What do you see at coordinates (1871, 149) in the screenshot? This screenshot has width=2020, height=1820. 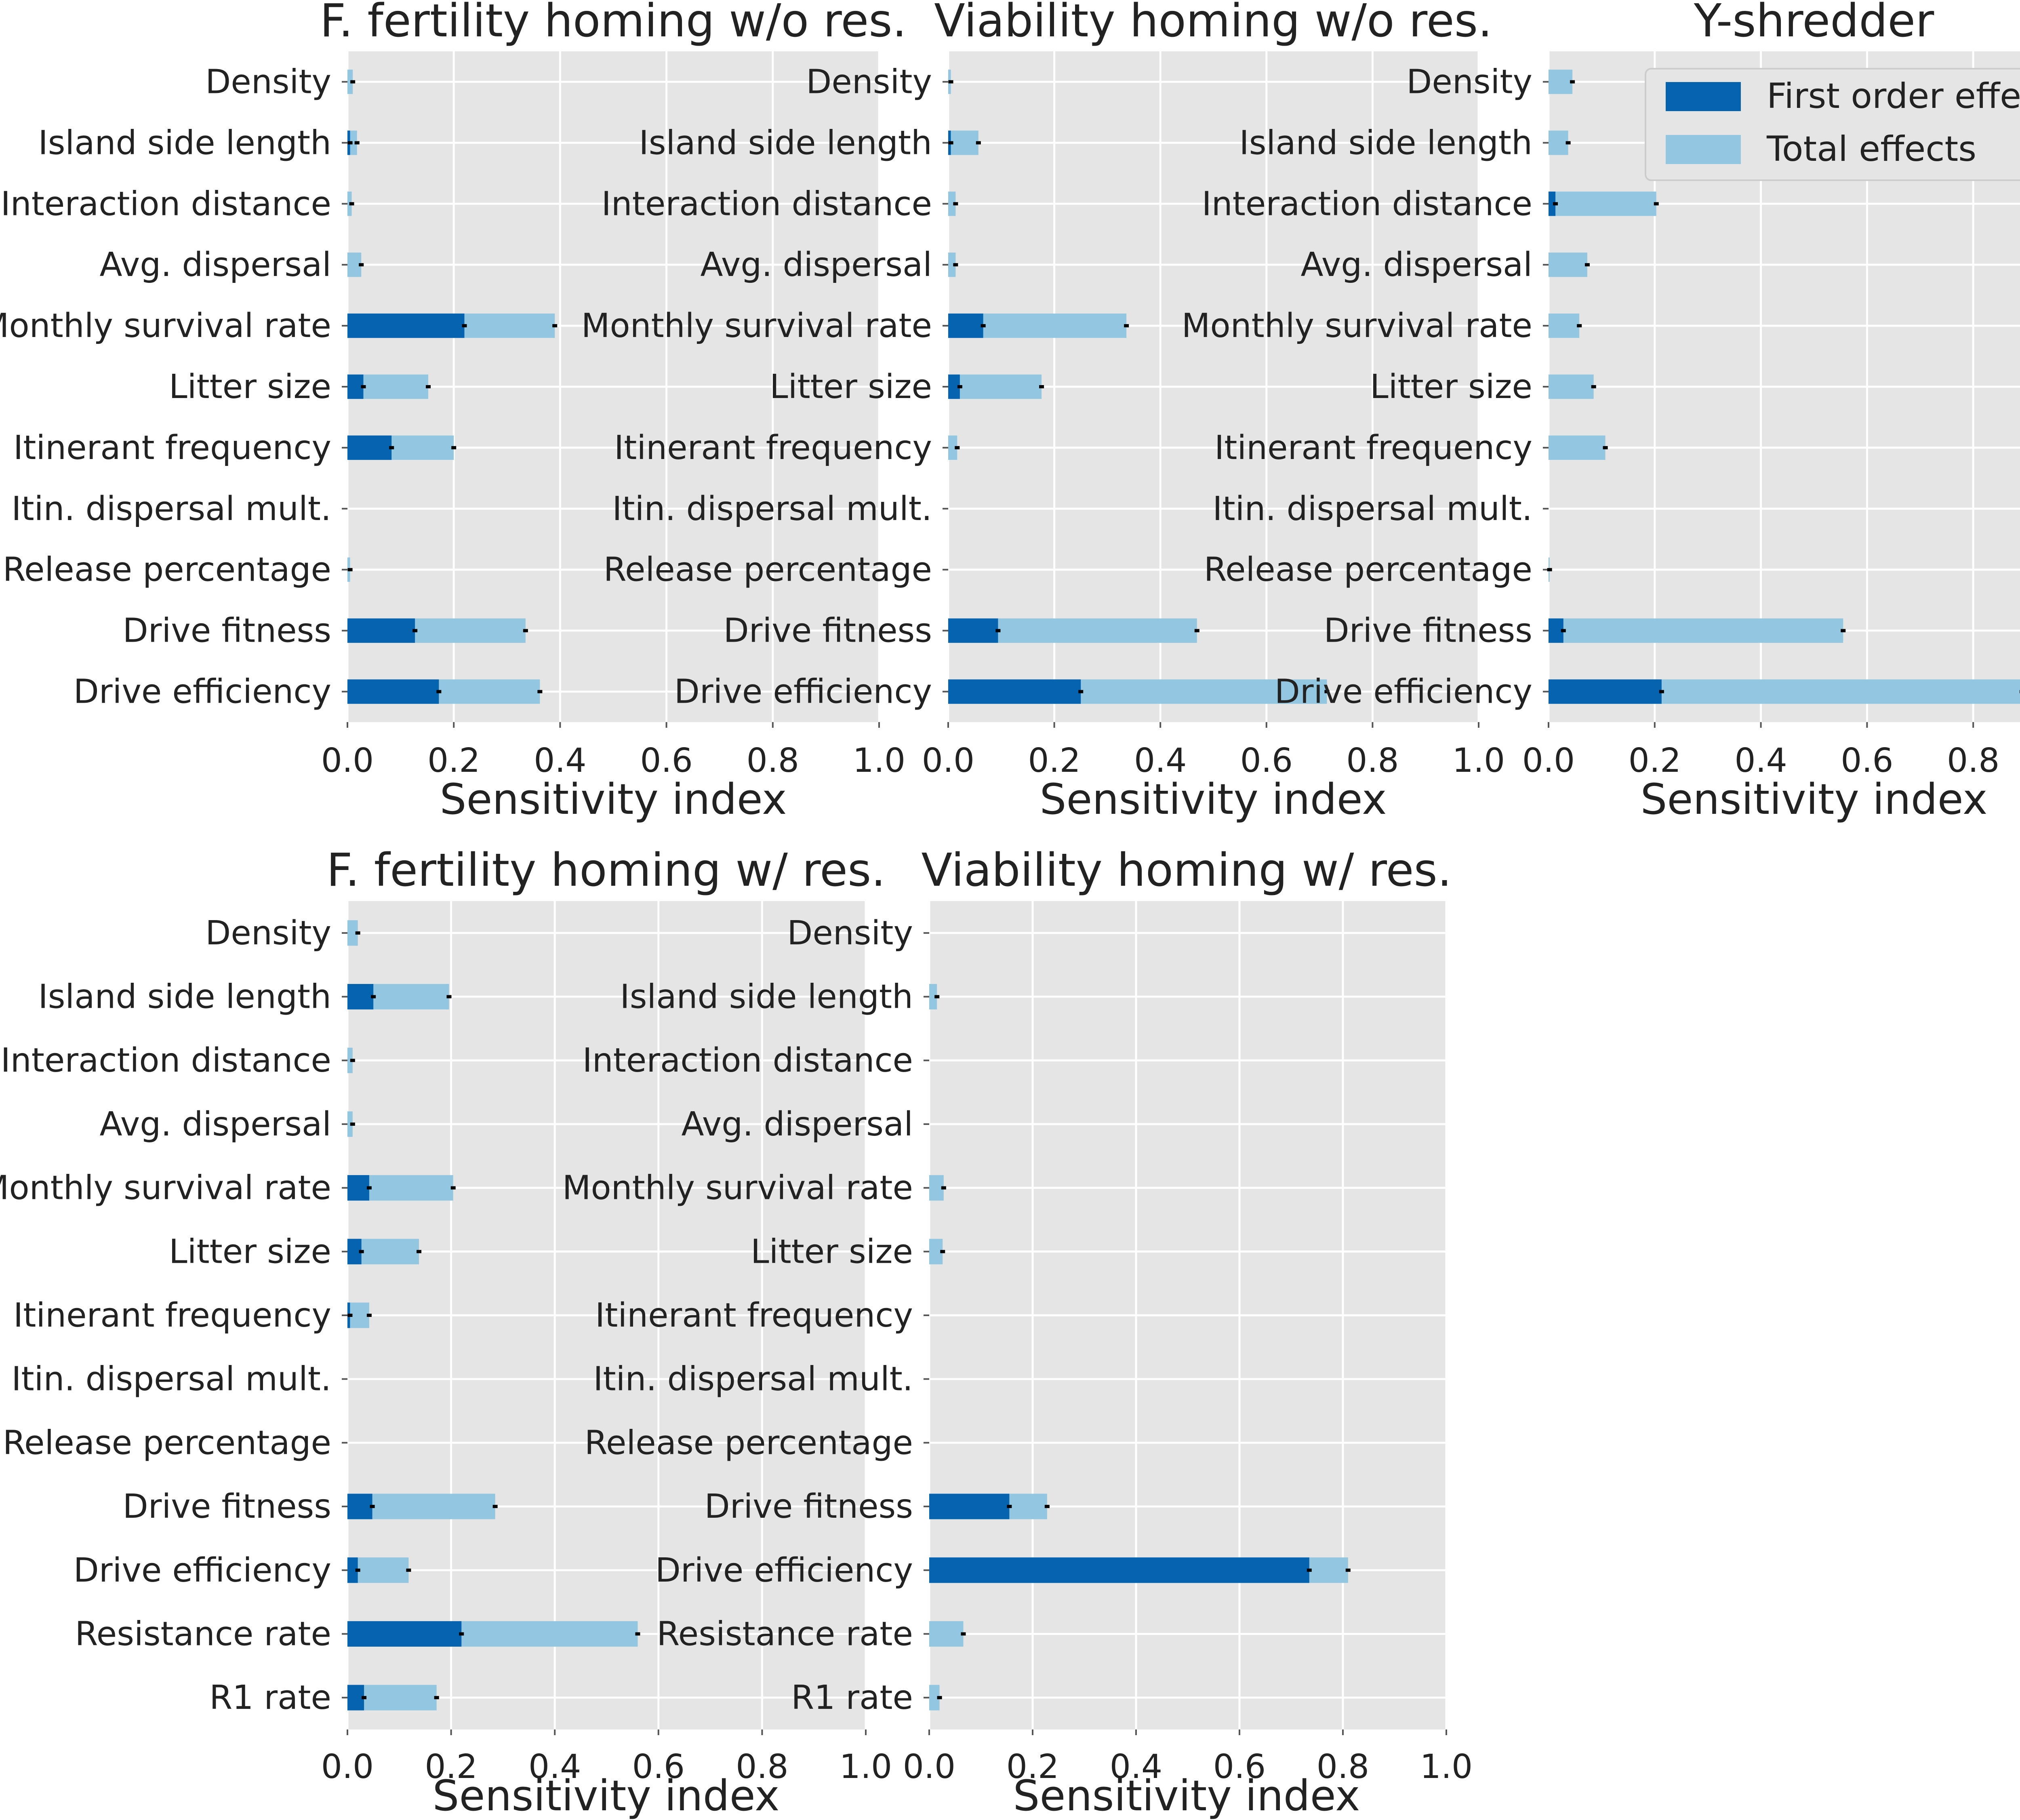 I see `legend-label-total: Total effects` at bounding box center [1871, 149].